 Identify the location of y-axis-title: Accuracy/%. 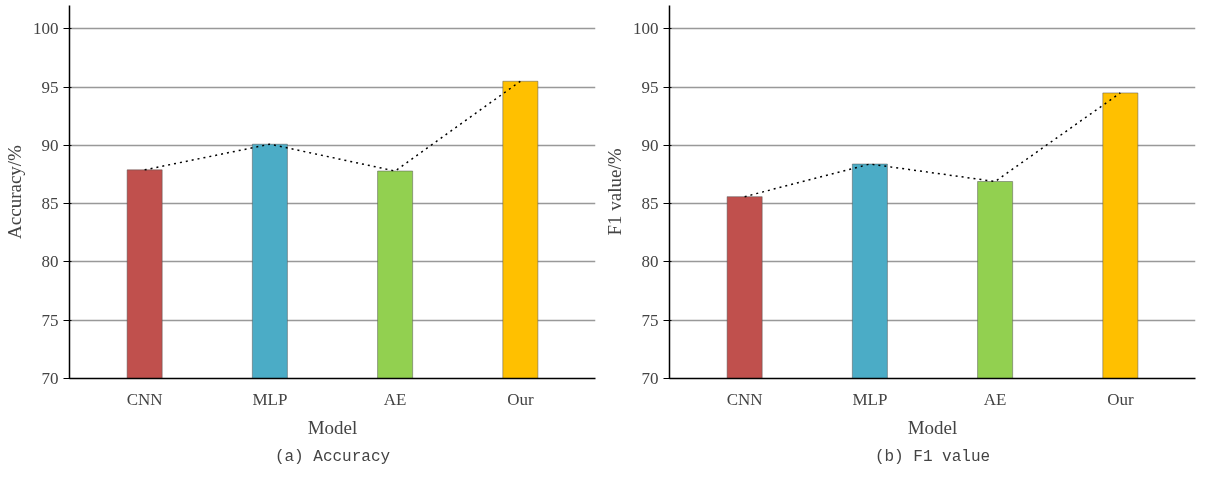
(14, 191).